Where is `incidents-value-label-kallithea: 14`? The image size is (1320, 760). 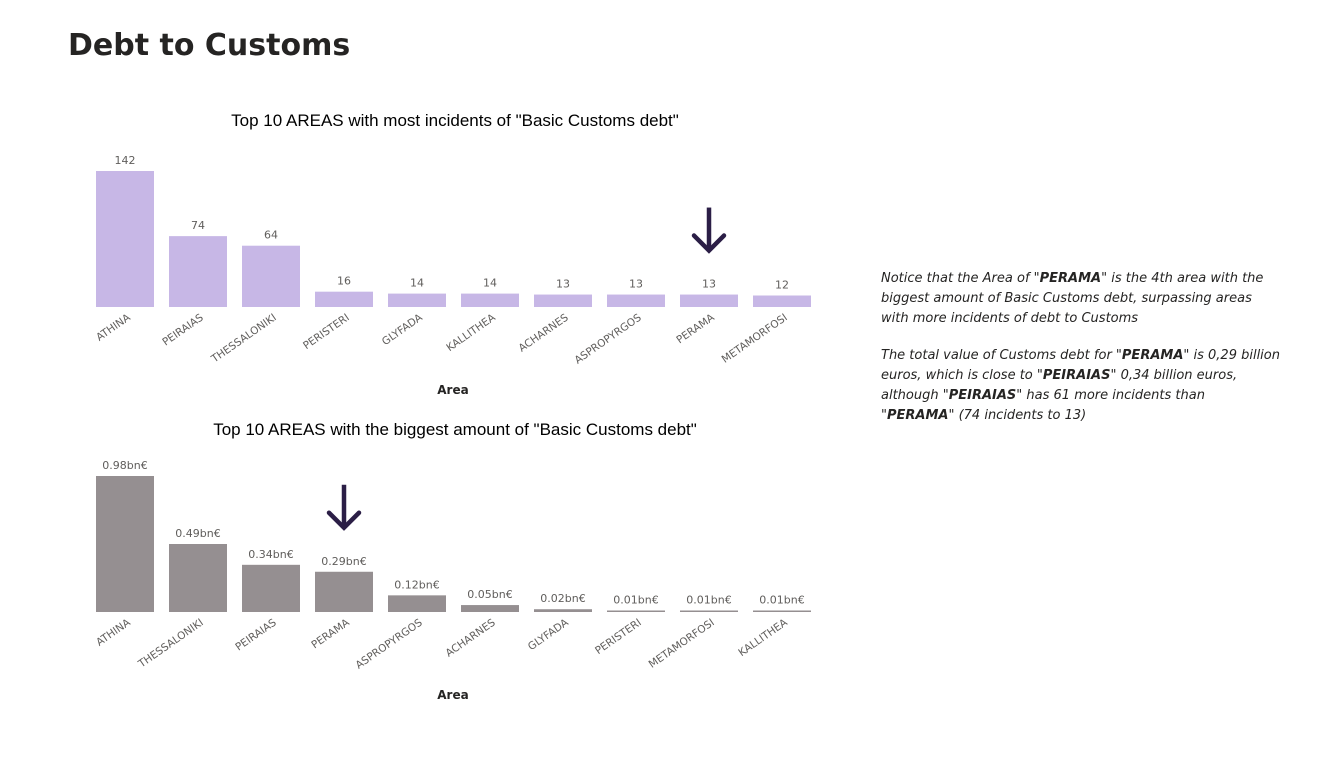
incidents-value-label-kallithea: 14 is located at coordinates (490, 283).